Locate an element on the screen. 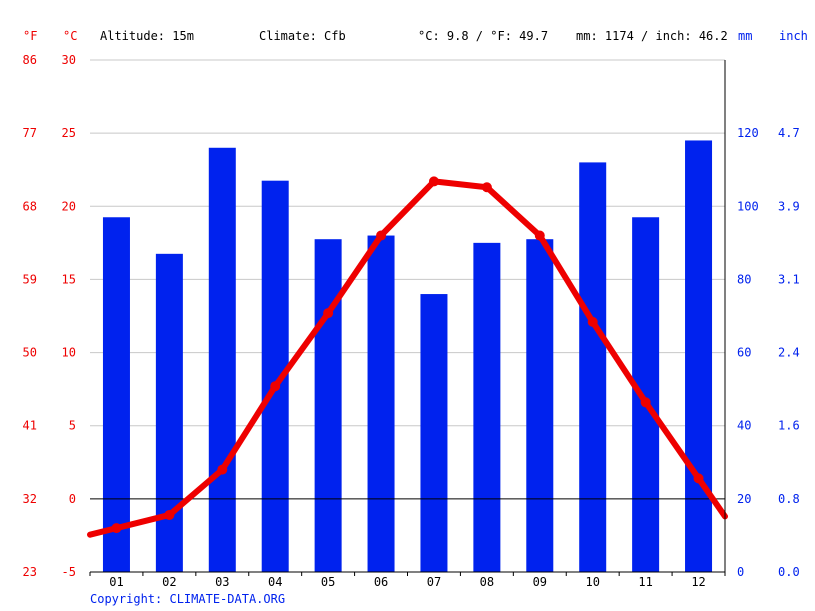 This screenshot has height=611, width=815. inch-tick-label: 4.7 is located at coordinates (789, 133).